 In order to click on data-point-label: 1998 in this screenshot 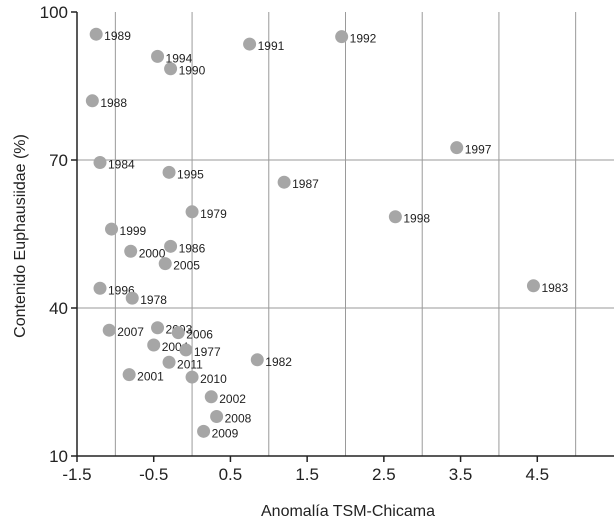, I will do `click(416, 219)`.